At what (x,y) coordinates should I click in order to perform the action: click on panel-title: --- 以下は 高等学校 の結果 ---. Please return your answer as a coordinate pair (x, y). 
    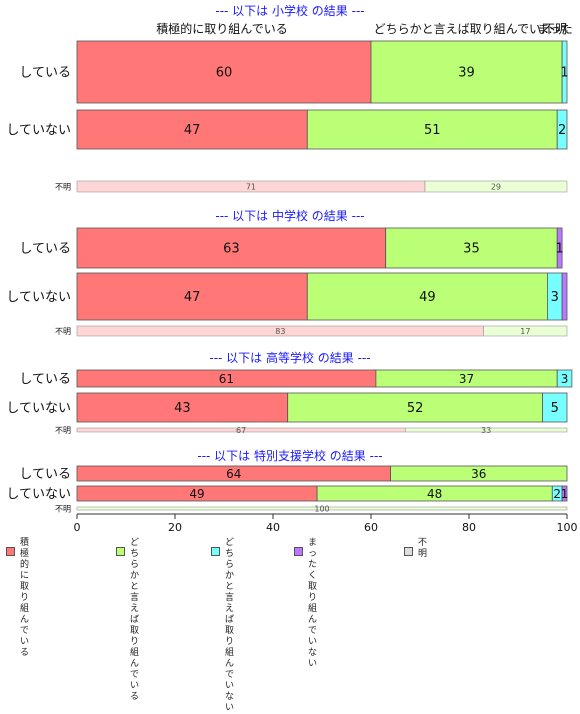
    Looking at the image, I should click on (289, 357).